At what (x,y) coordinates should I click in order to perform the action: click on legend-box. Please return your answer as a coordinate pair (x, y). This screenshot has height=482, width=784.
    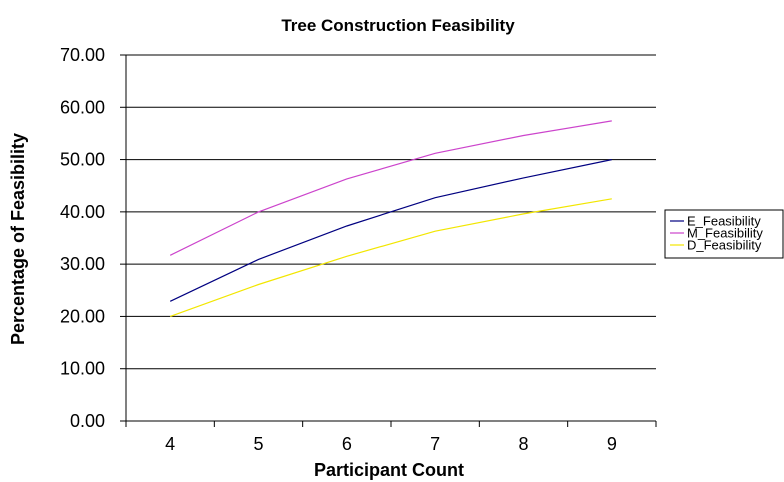
    Looking at the image, I should click on (724, 234).